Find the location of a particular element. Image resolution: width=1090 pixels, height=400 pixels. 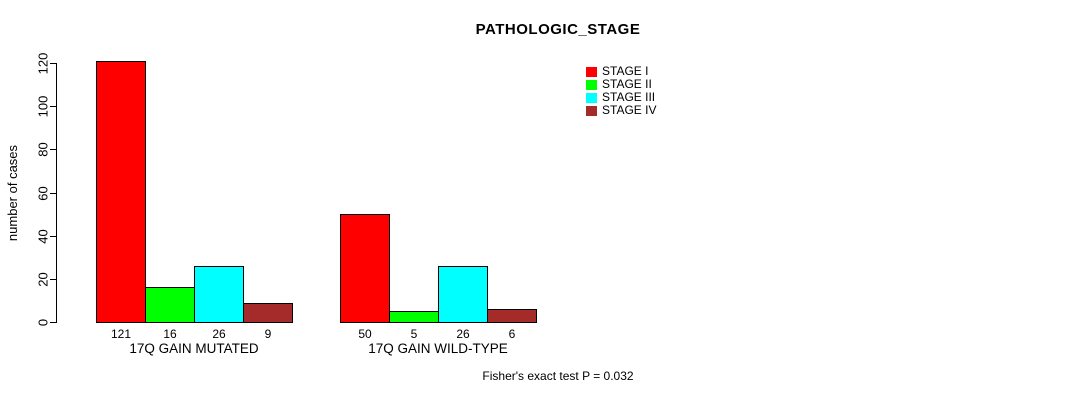

group-label-17q-gain-mutated: 17Q GAIN MUTATED is located at coordinates (194, 348).